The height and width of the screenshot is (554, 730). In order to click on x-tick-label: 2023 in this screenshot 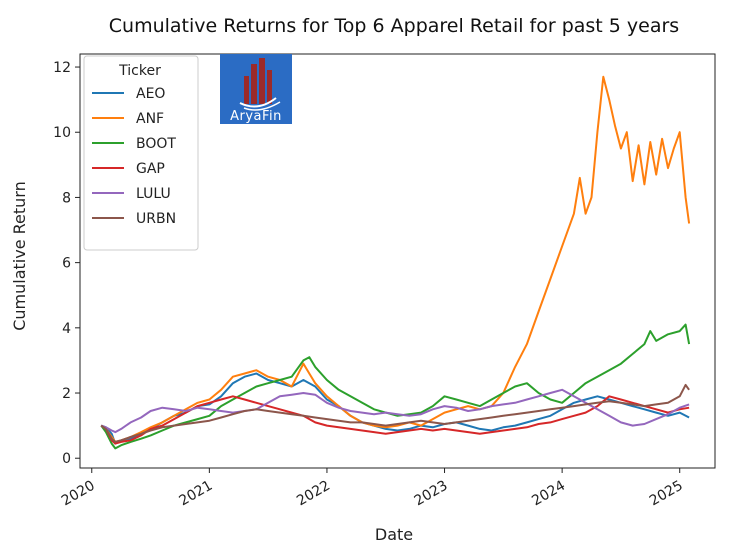, I will do `click(431, 494)`.